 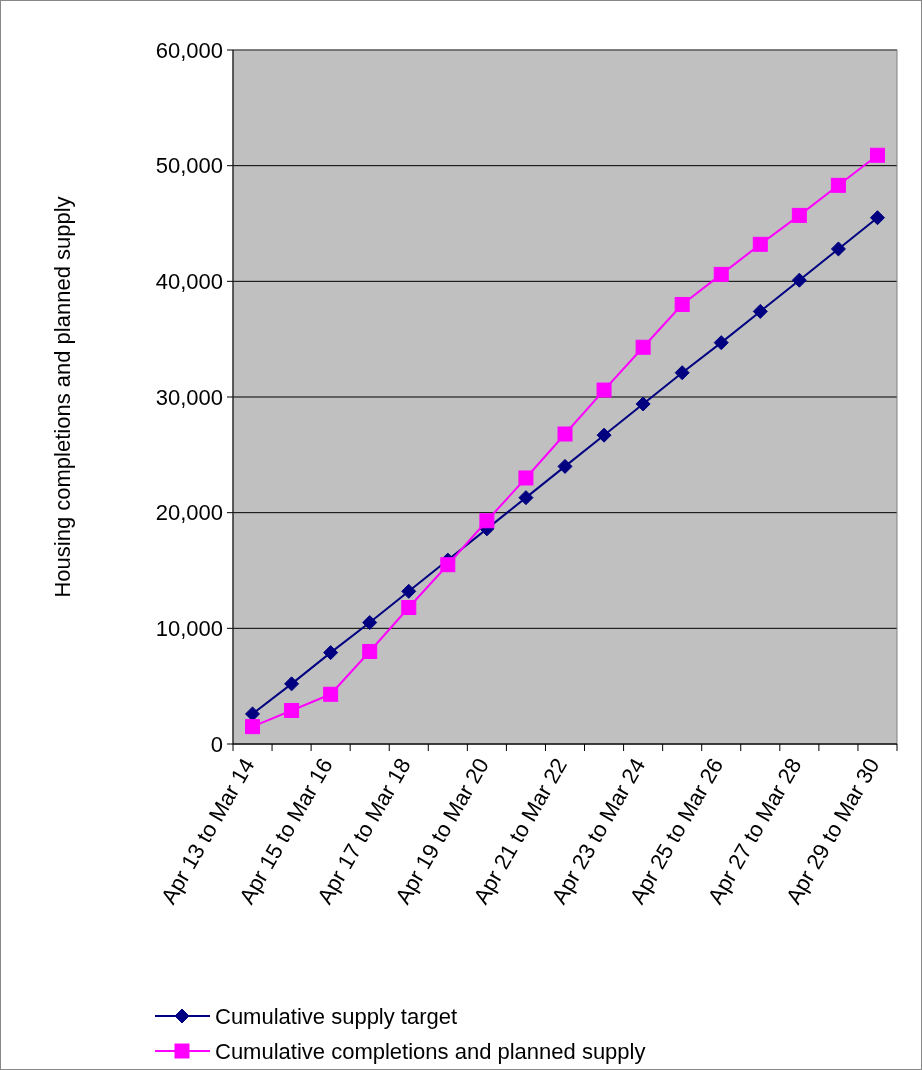 I want to click on y-tick-label: 40,000, so click(x=189, y=282).